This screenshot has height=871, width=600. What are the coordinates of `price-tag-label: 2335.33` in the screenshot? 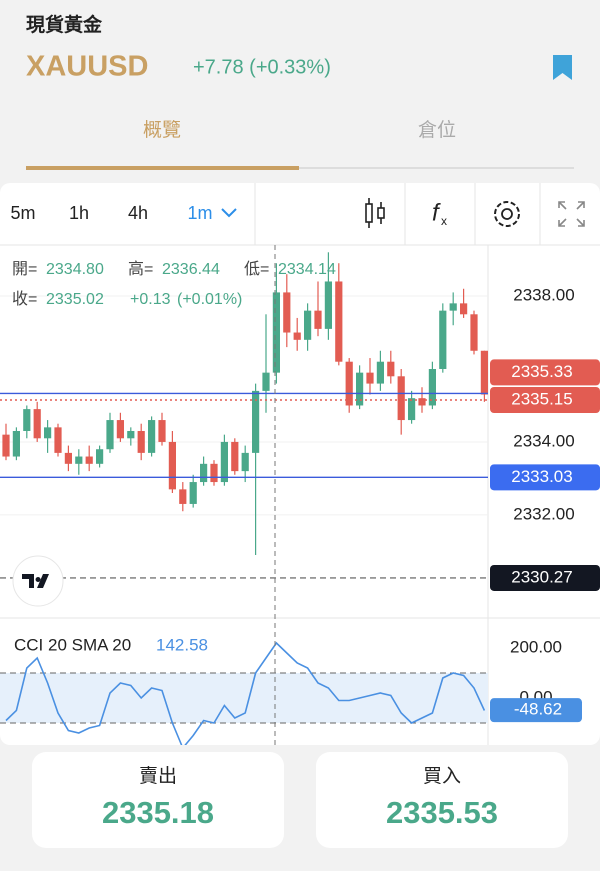 It's located at (541, 371).